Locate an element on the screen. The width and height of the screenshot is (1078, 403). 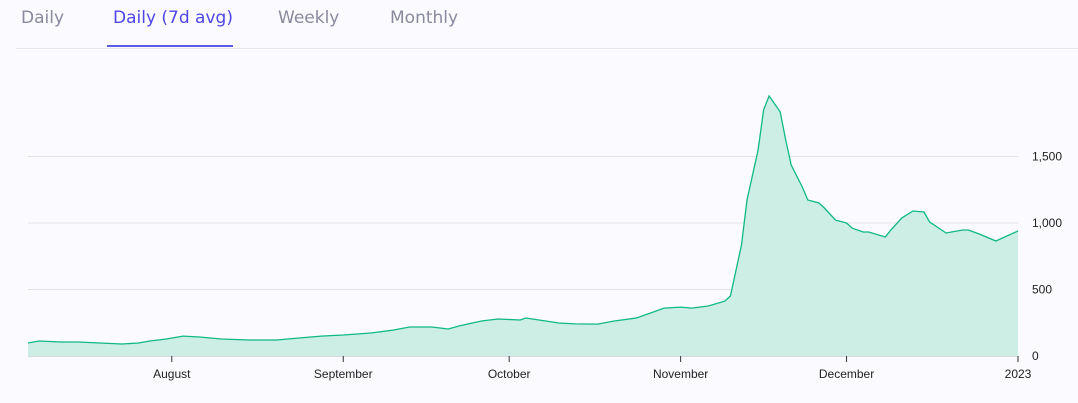
x-tick-label: August is located at coordinates (172, 374).